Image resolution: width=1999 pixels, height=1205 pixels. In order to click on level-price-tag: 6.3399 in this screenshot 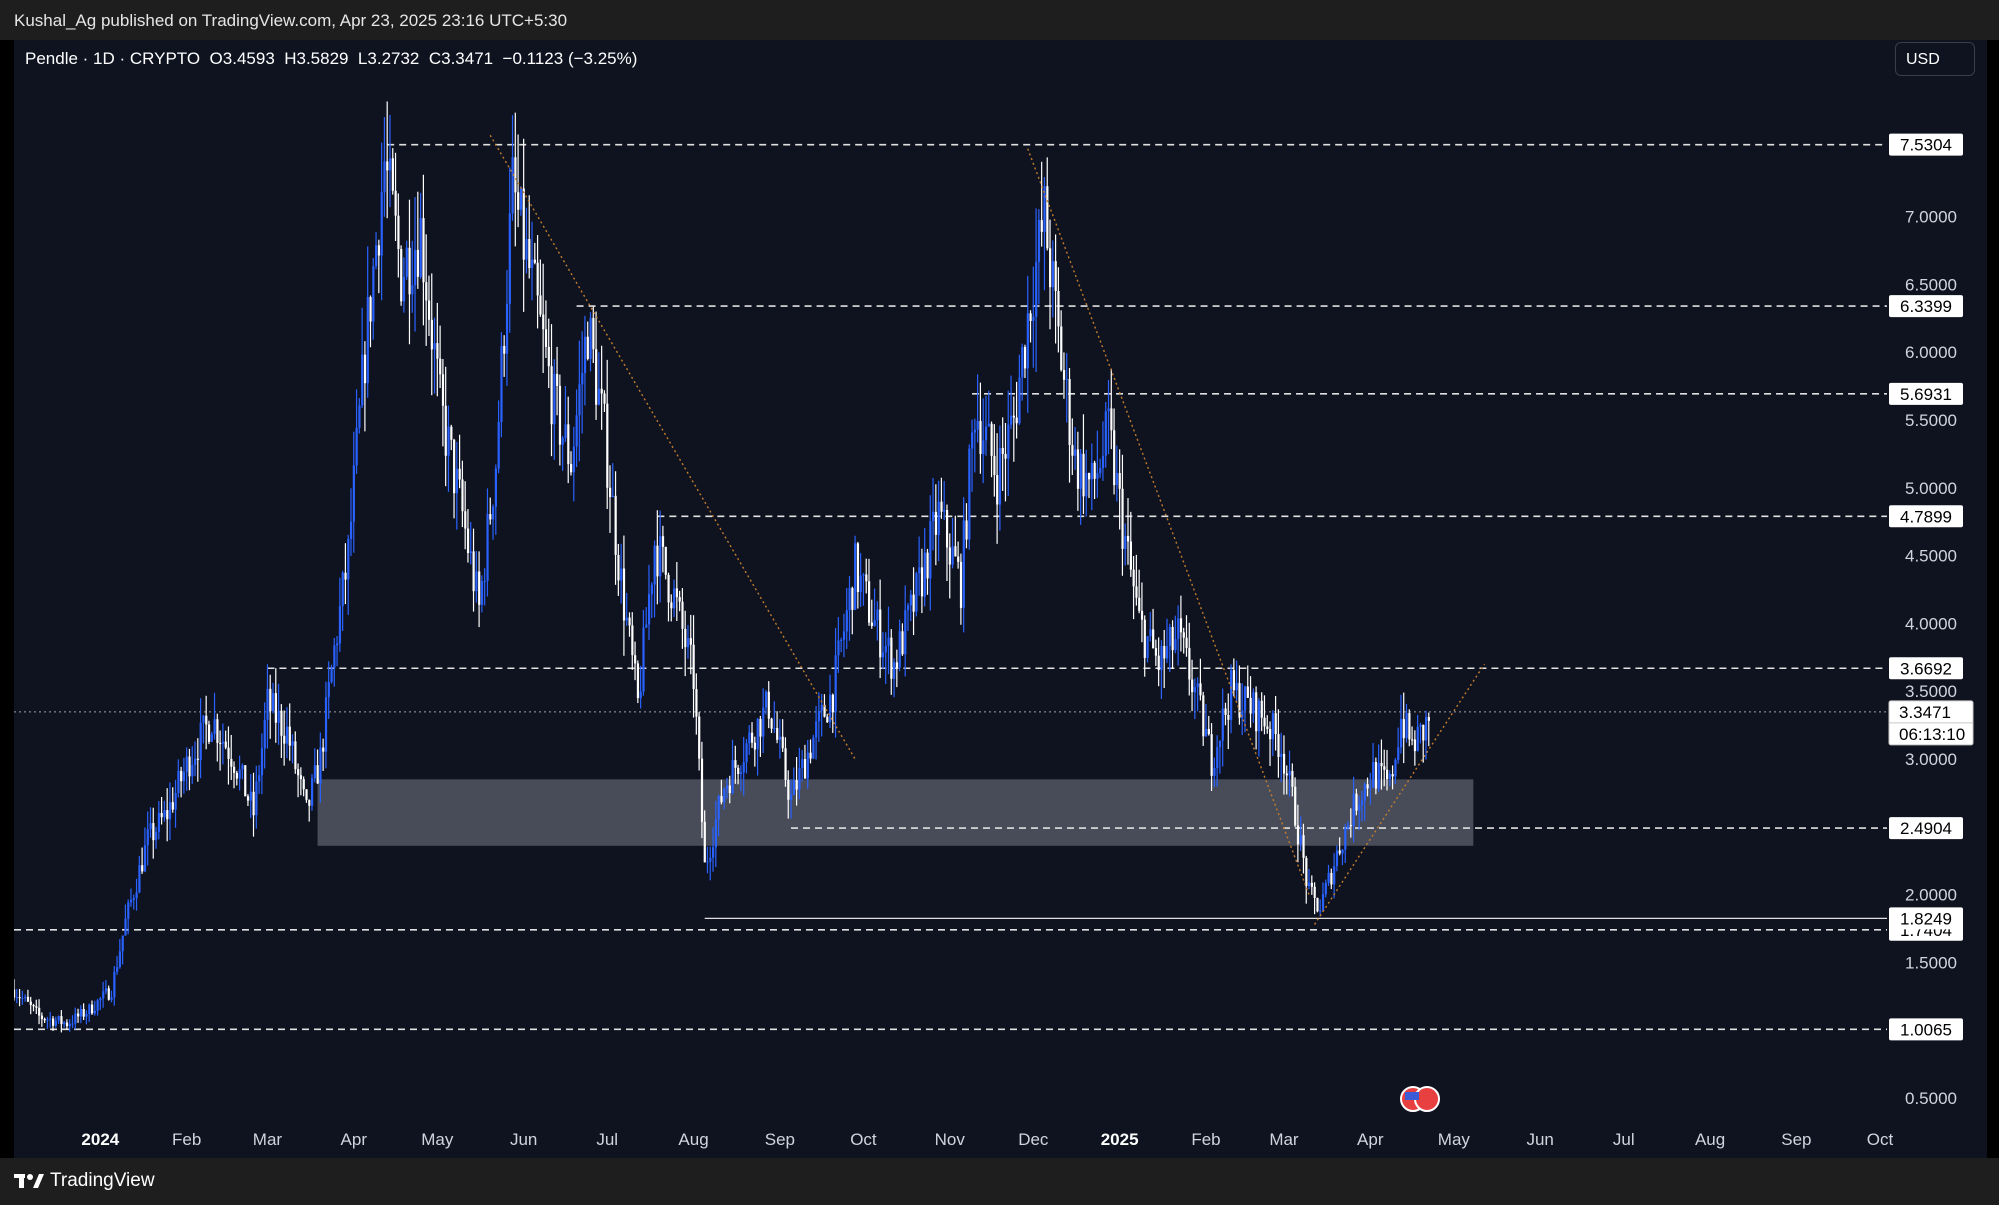, I will do `click(1926, 306)`.